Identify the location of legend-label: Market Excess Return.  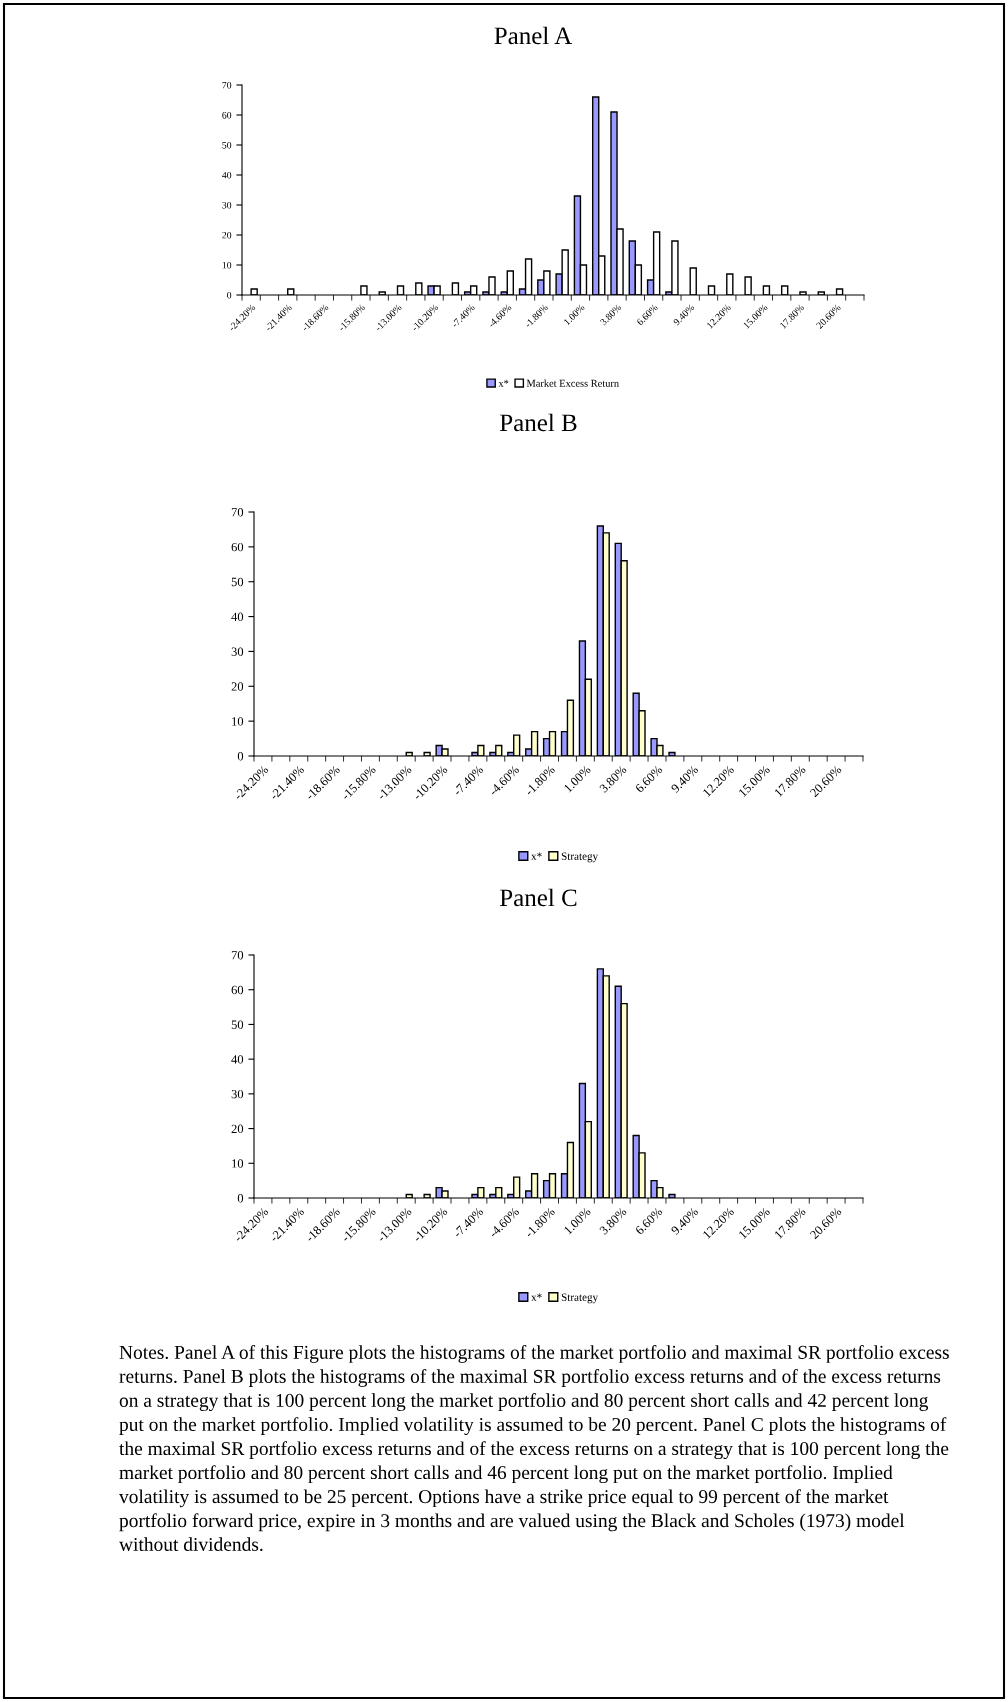
(572, 383).